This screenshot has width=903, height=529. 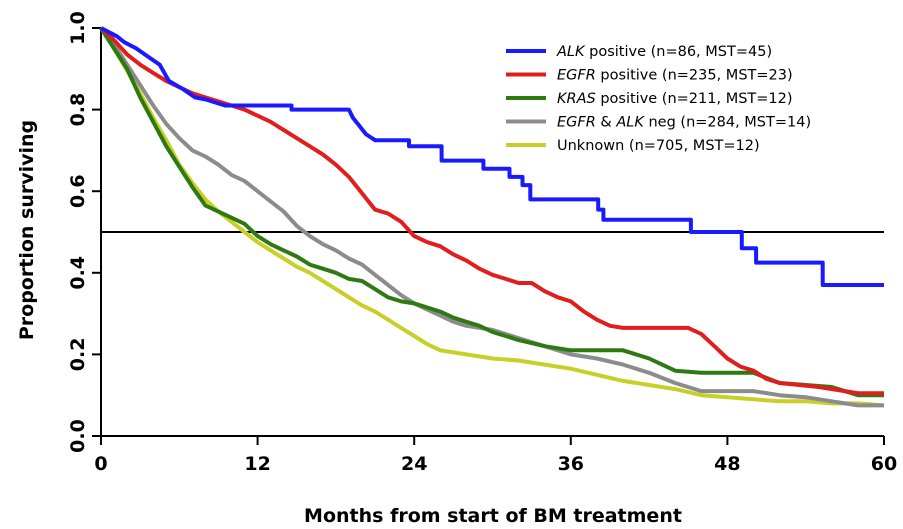 What do you see at coordinates (414, 464) in the screenshot?
I see `x-tick-label: 24` at bounding box center [414, 464].